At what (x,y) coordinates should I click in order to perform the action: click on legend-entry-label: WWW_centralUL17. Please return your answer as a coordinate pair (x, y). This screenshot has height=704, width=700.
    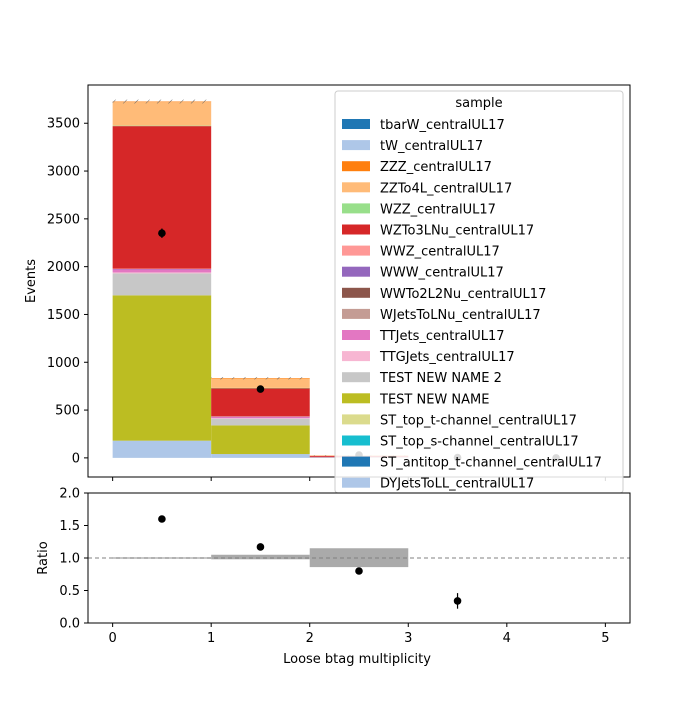
    Looking at the image, I should click on (442, 273).